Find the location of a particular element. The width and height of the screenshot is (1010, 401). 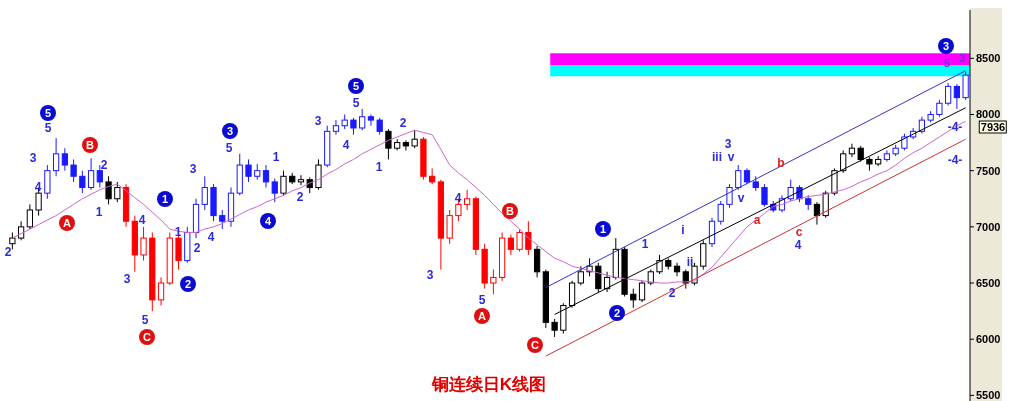

annotation: -4- is located at coordinates (955, 127).